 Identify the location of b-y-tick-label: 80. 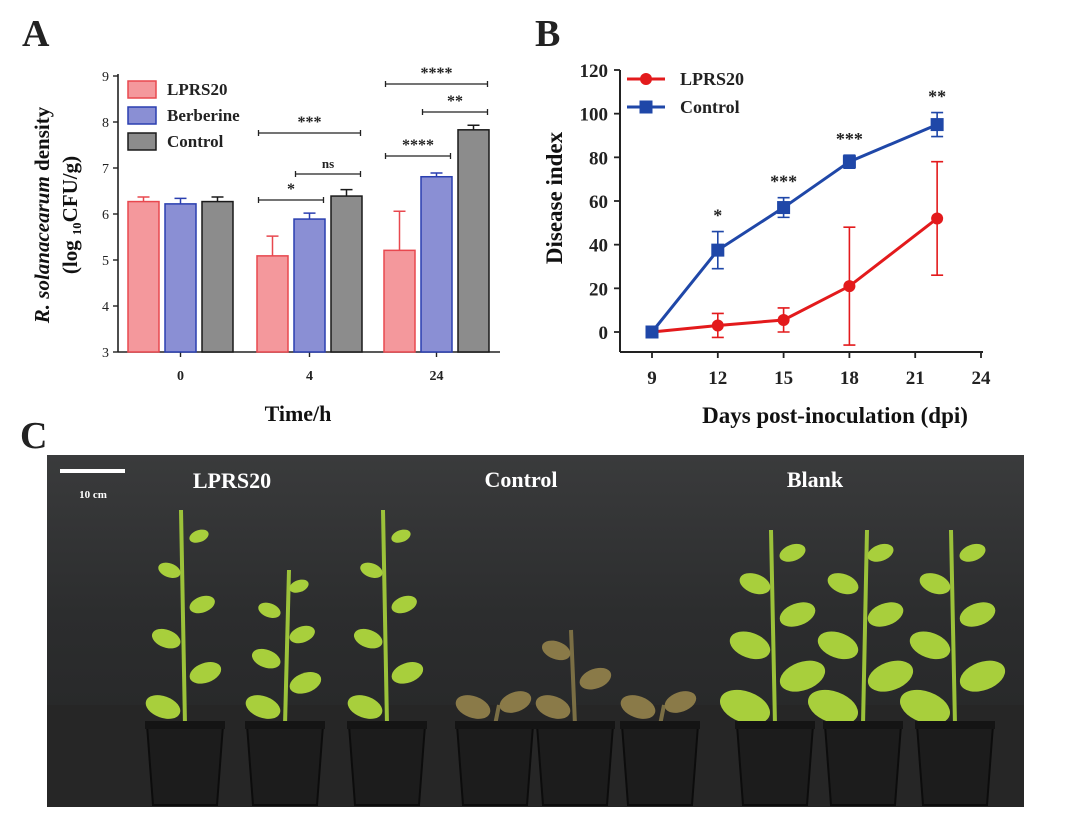
(598, 158).